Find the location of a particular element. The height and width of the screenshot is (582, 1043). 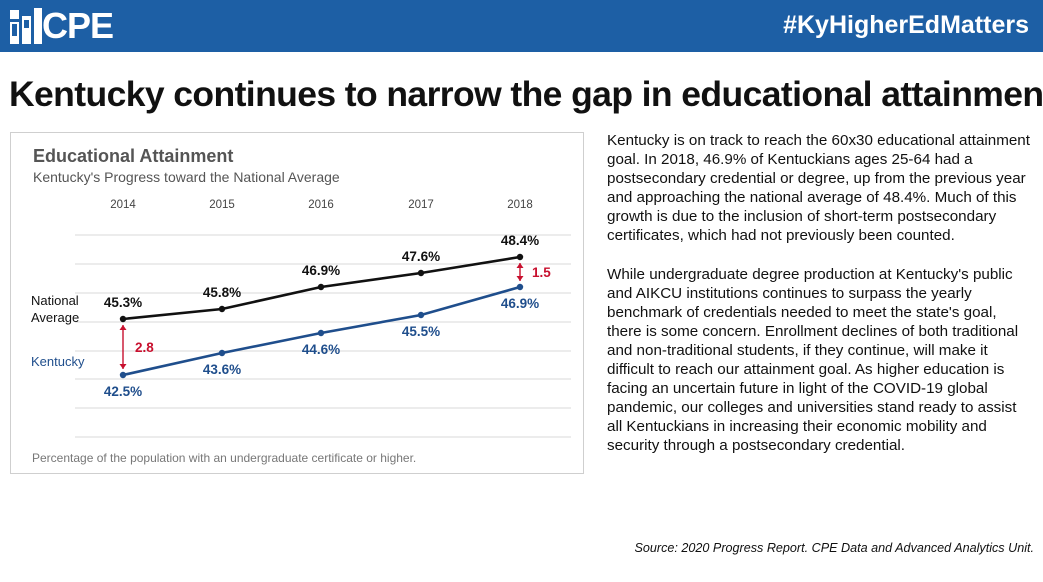

series-points is located at coordinates (321, 316).